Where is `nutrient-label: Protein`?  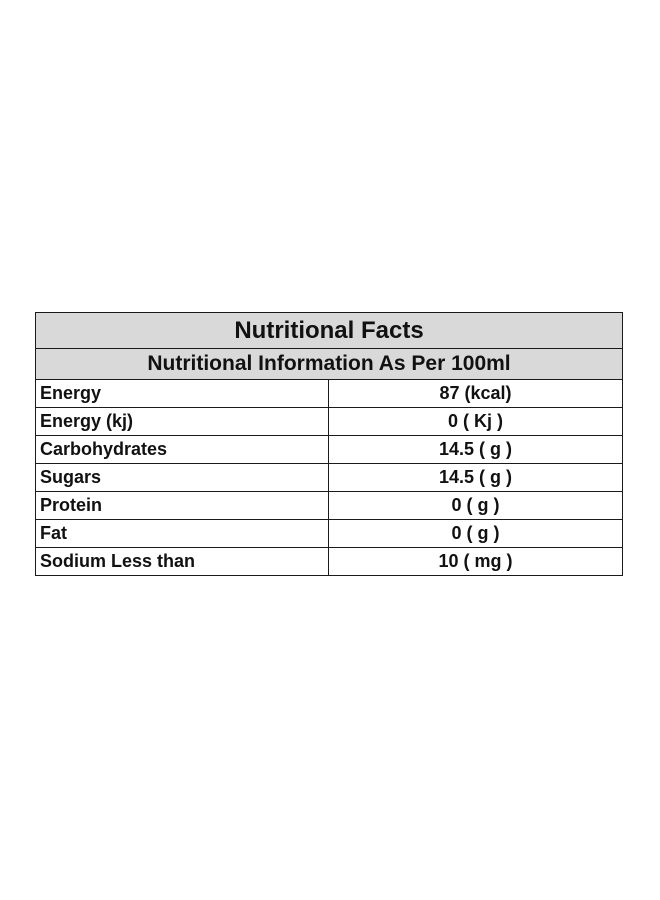
nutrient-label: Protein is located at coordinates (182, 505).